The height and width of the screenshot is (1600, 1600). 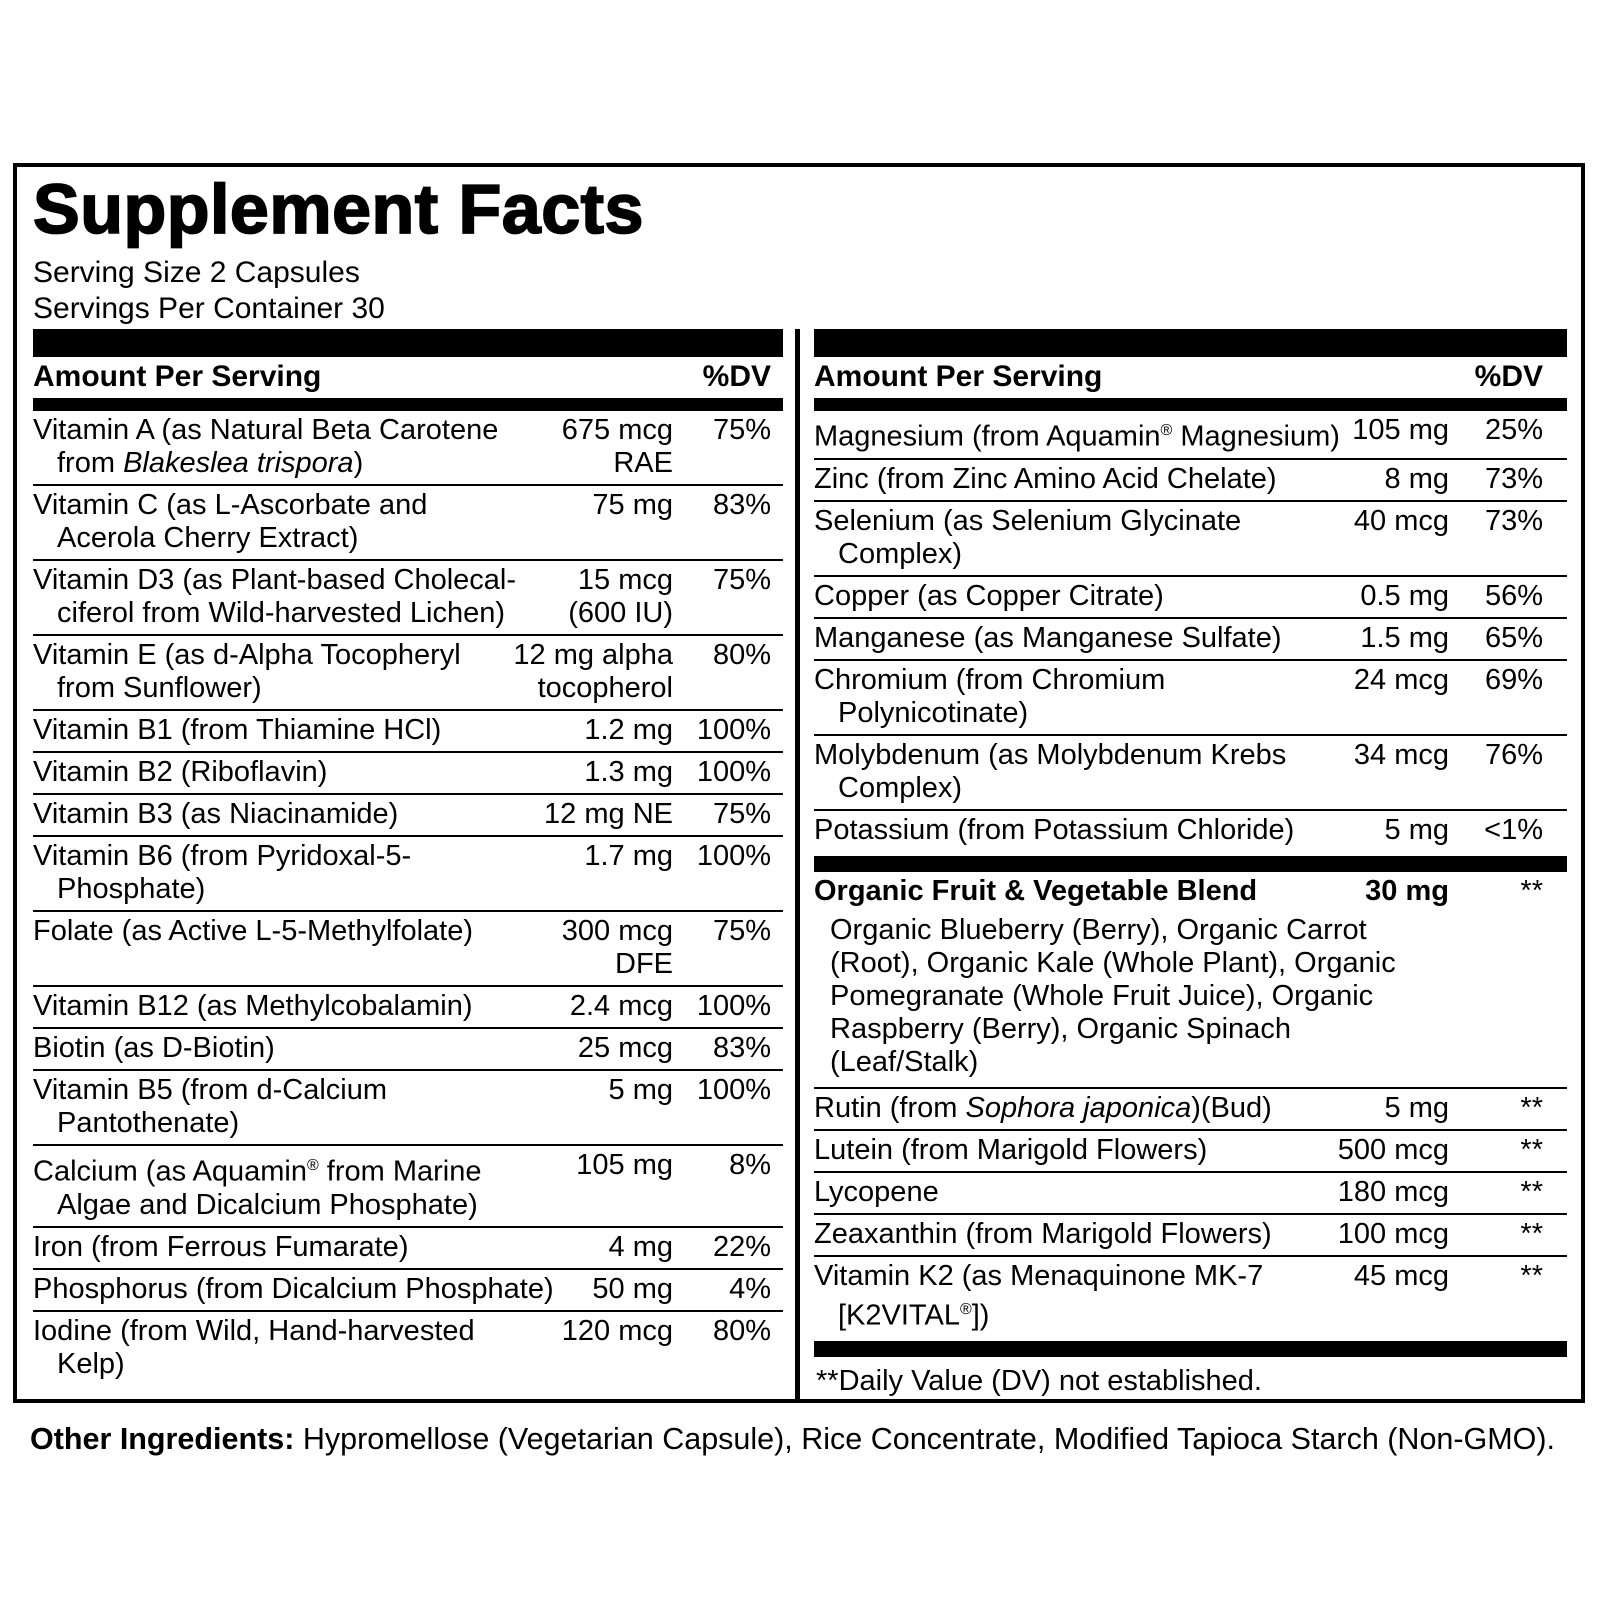 I want to click on header-bar-top, so click(x=1190, y=343).